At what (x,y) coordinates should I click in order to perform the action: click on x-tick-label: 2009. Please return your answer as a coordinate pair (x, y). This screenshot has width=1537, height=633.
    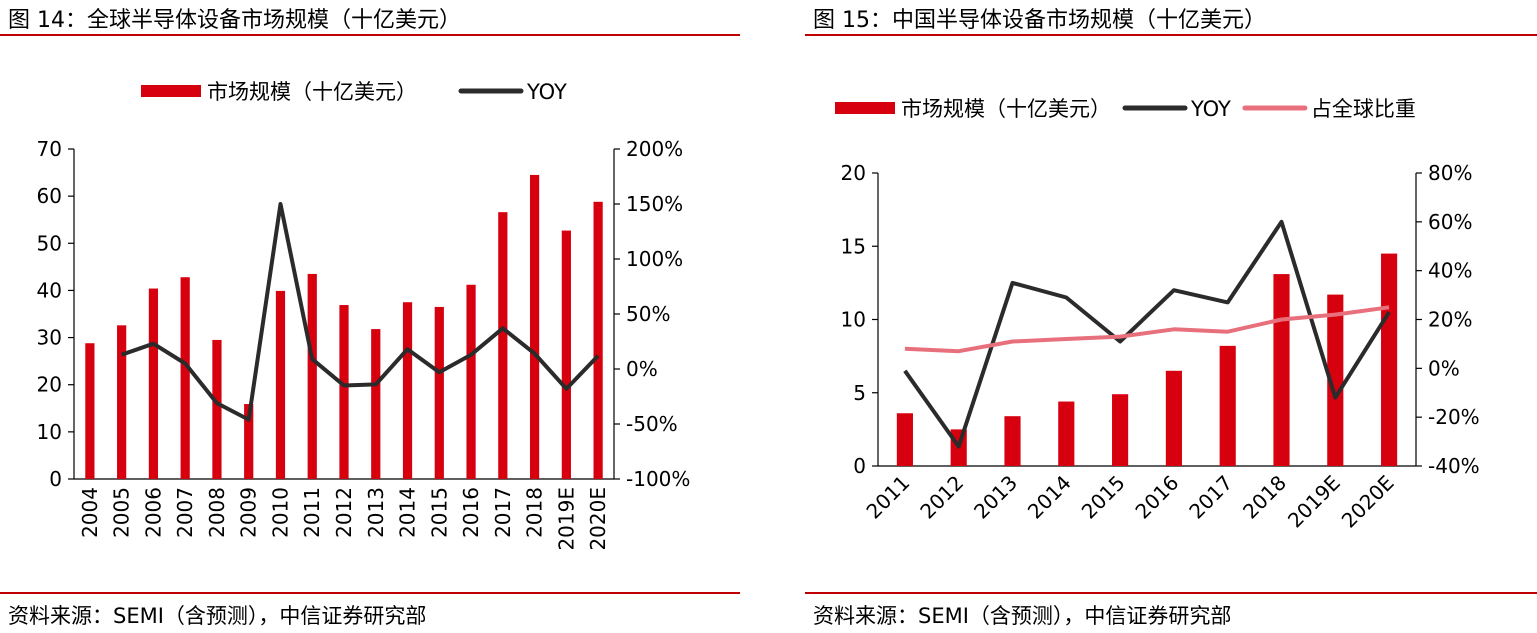
    Looking at the image, I should click on (249, 512).